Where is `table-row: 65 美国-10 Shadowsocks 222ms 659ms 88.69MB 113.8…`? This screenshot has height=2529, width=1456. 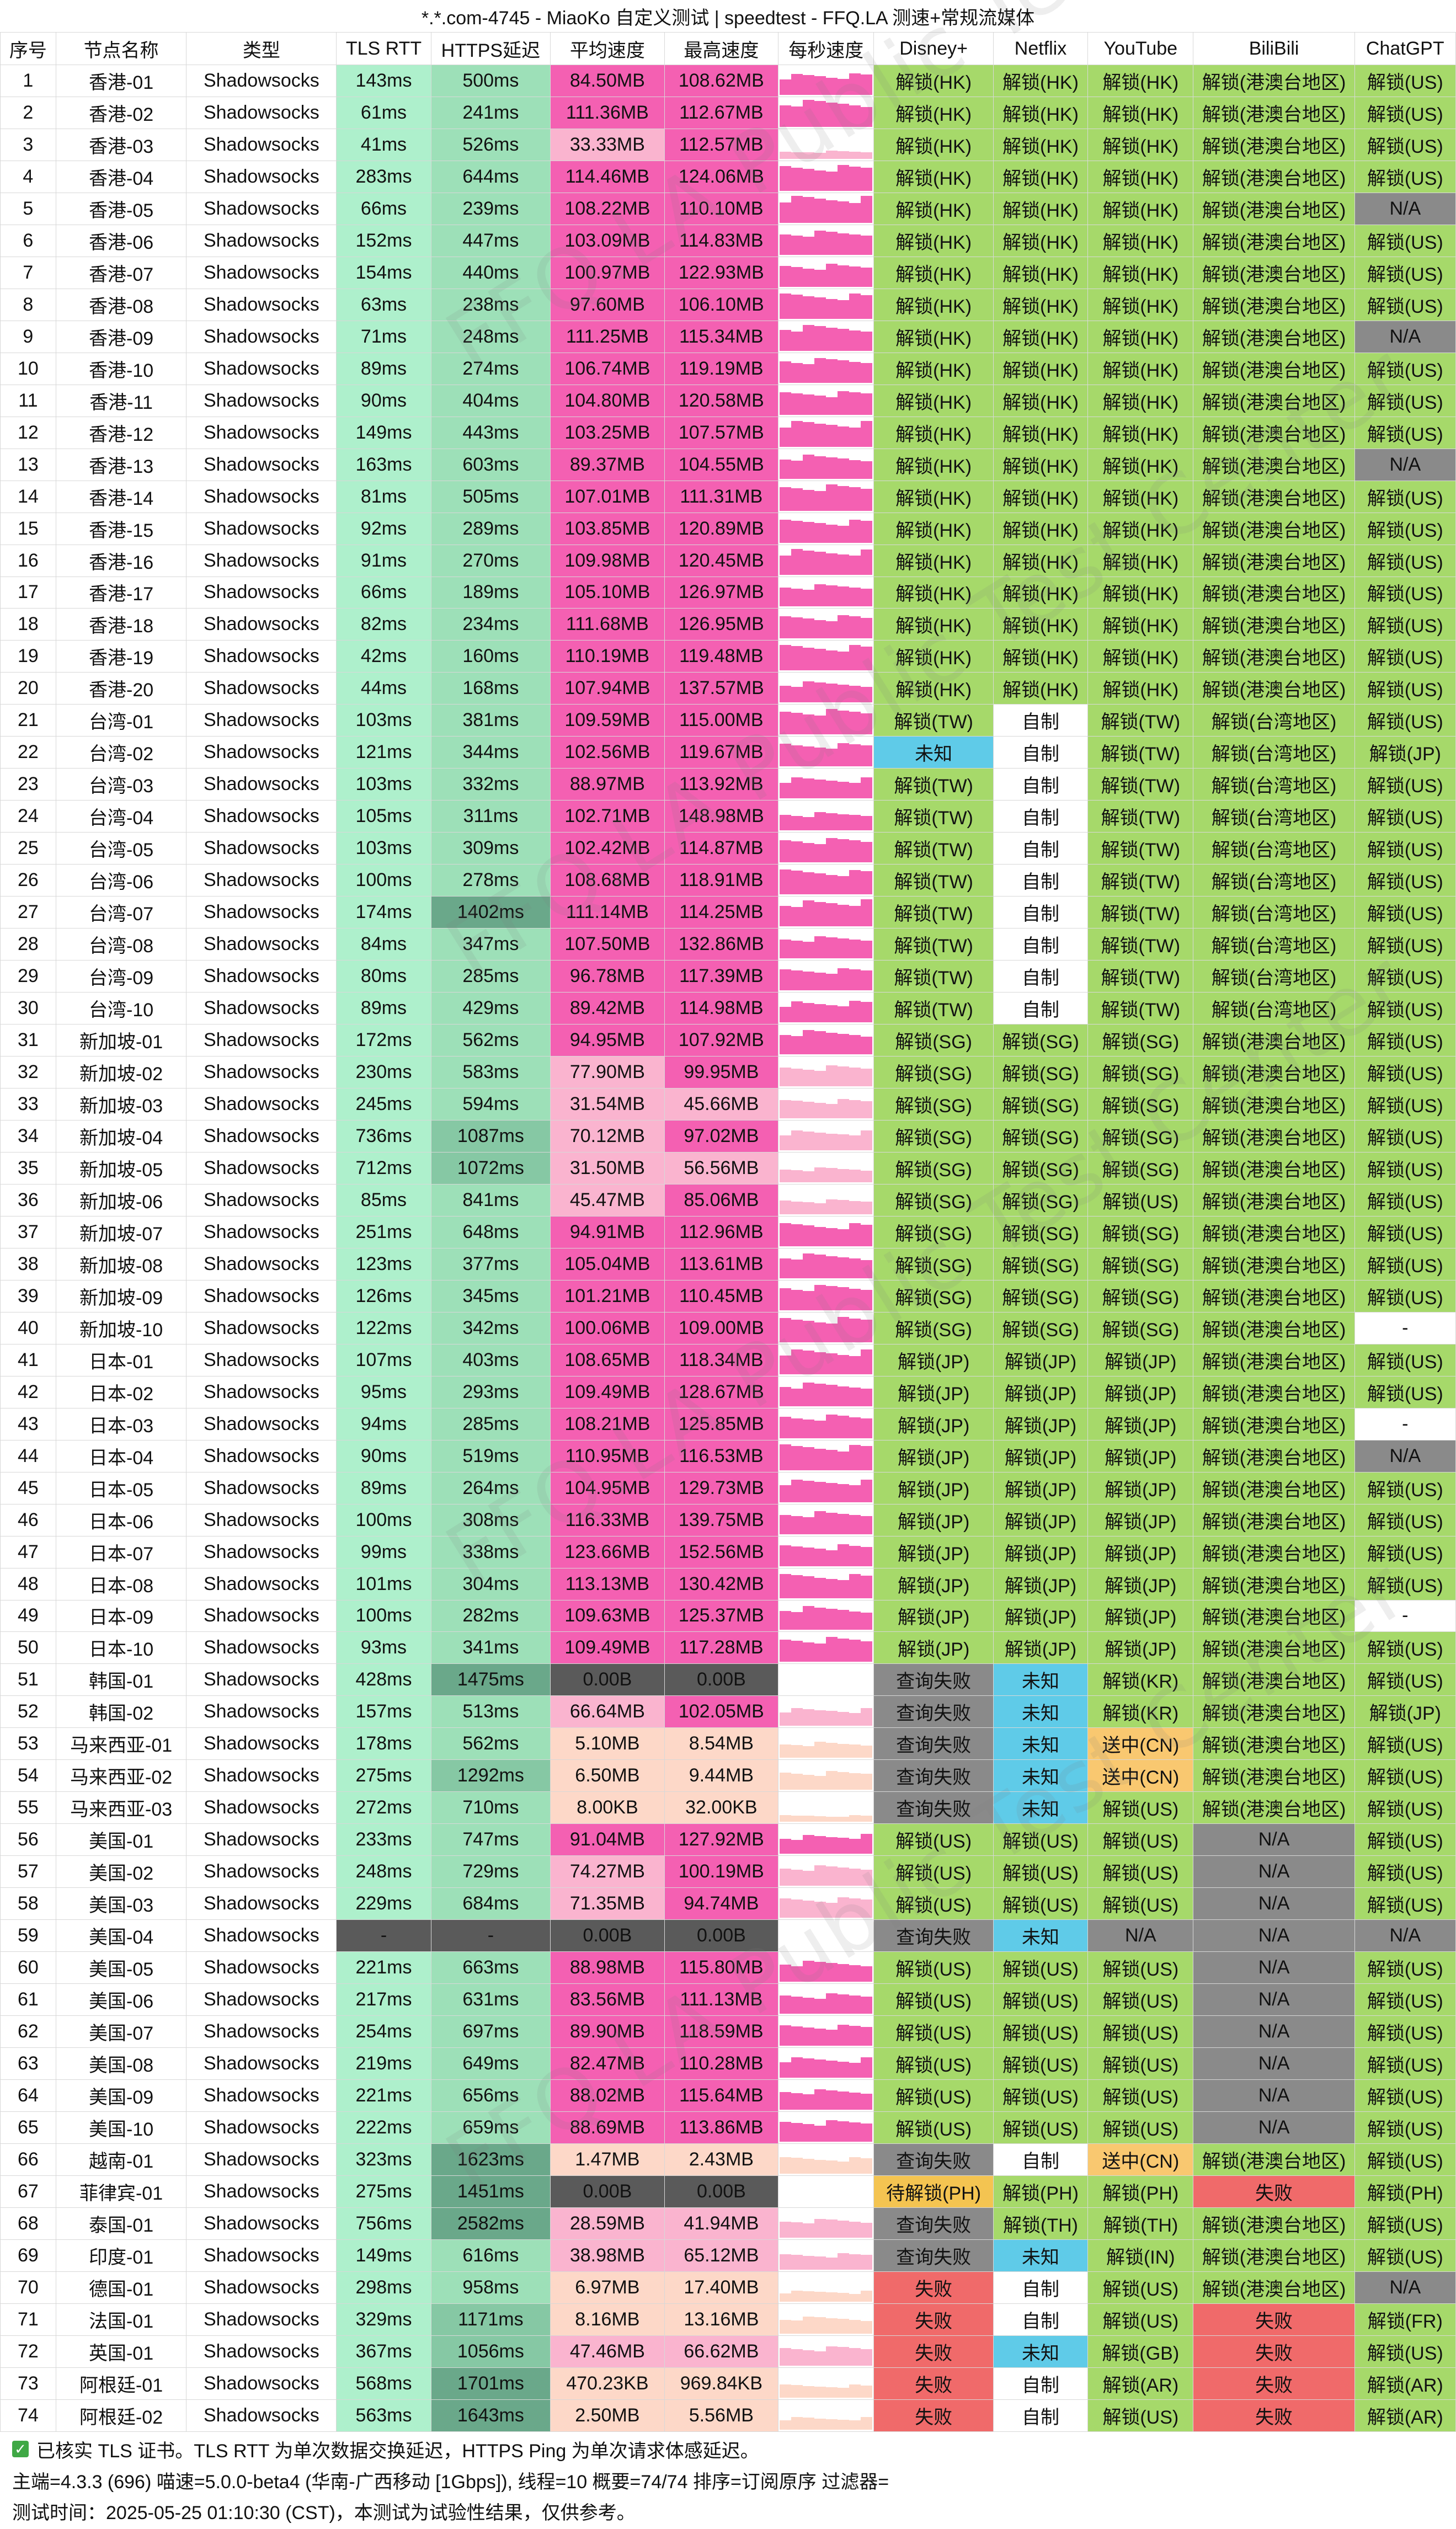 table-row: 65 美国-10 Shadowsocks 222ms 659ms 88.69MB 113.8… is located at coordinates (728, 2127).